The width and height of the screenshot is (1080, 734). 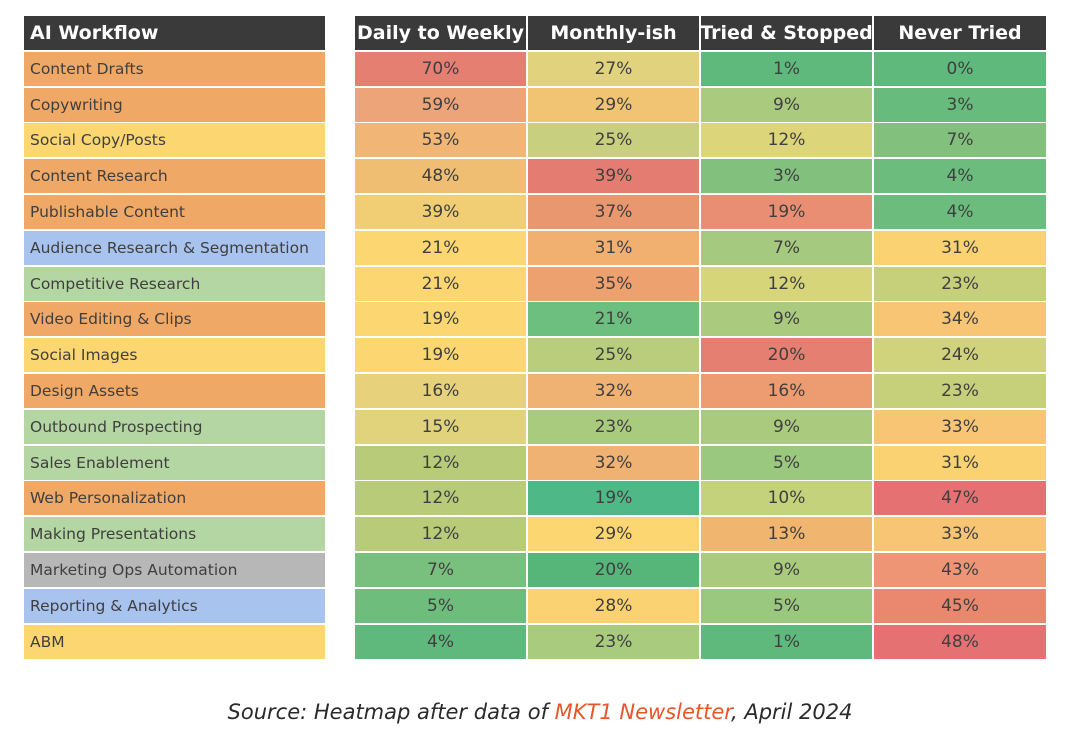 What do you see at coordinates (174, 211) in the screenshot?
I see `workflow-label: Publishable Content` at bounding box center [174, 211].